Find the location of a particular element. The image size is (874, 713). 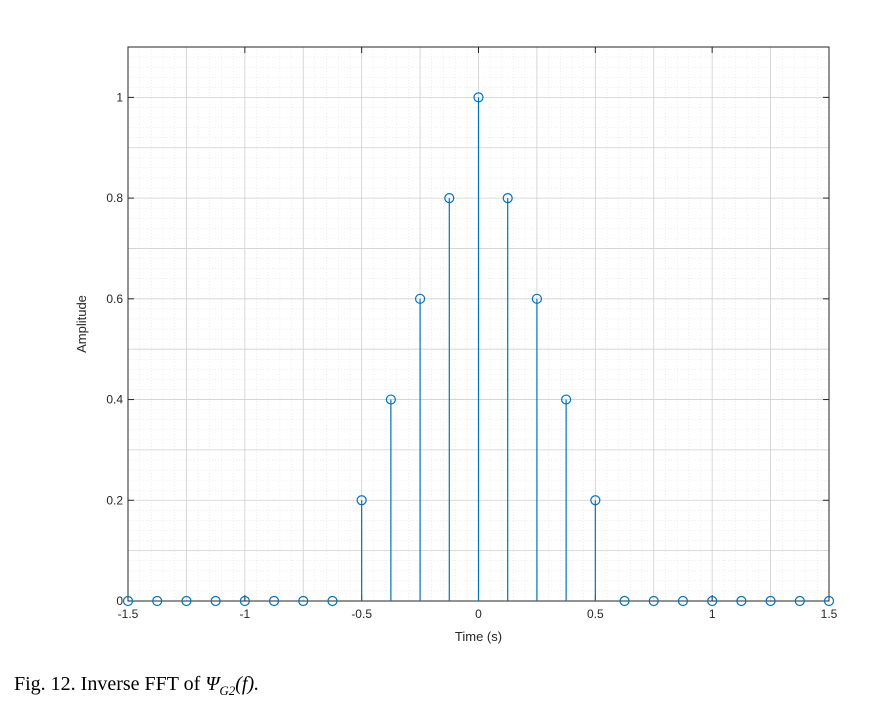

y-axis-label: Amplitude is located at coordinates (81, 324).